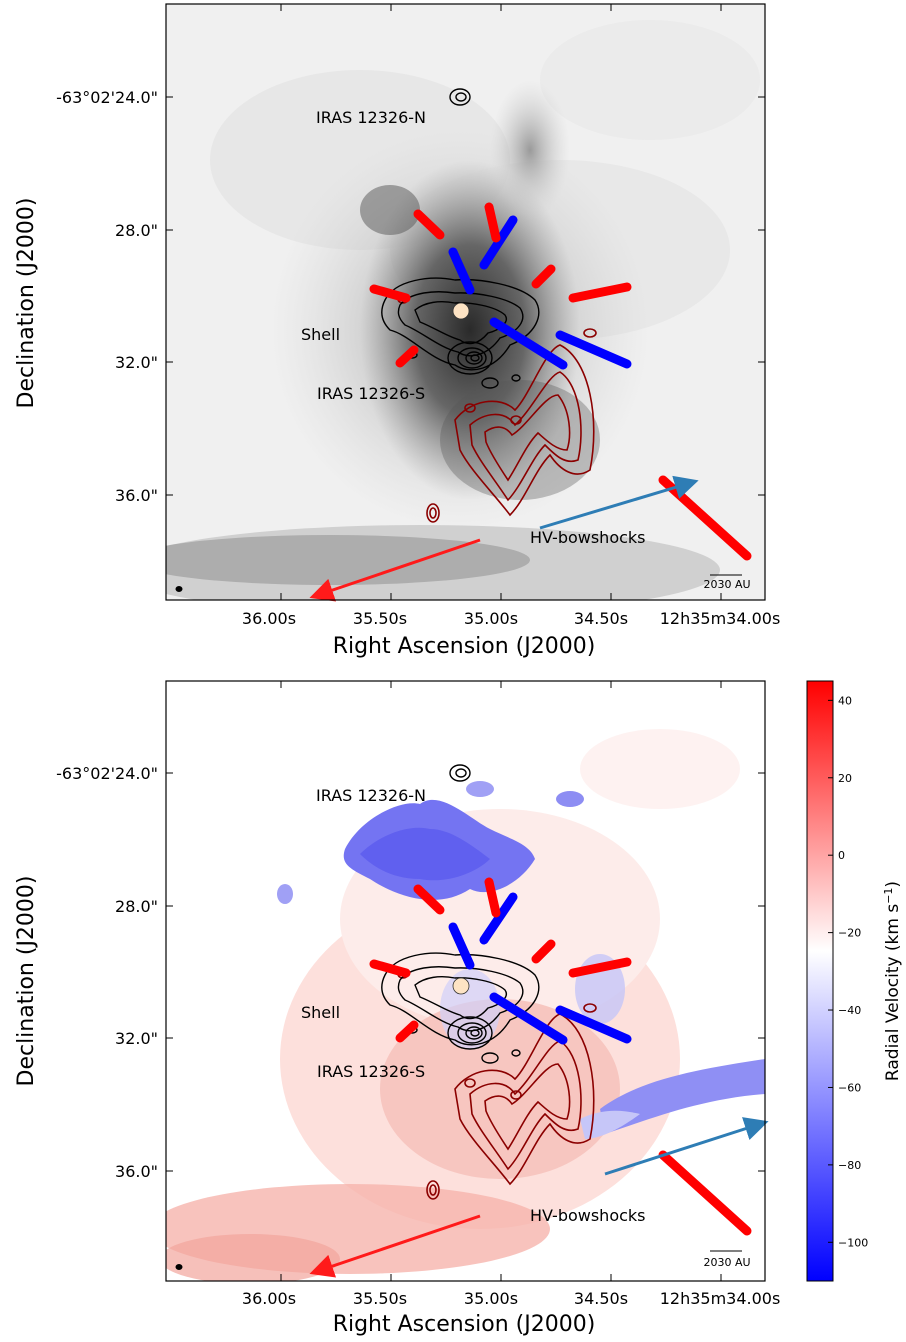 This screenshot has width=906, height=1342. What do you see at coordinates (849, 1087) in the screenshot?
I see `colorbar-tick-label: −60` at bounding box center [849, 1087].